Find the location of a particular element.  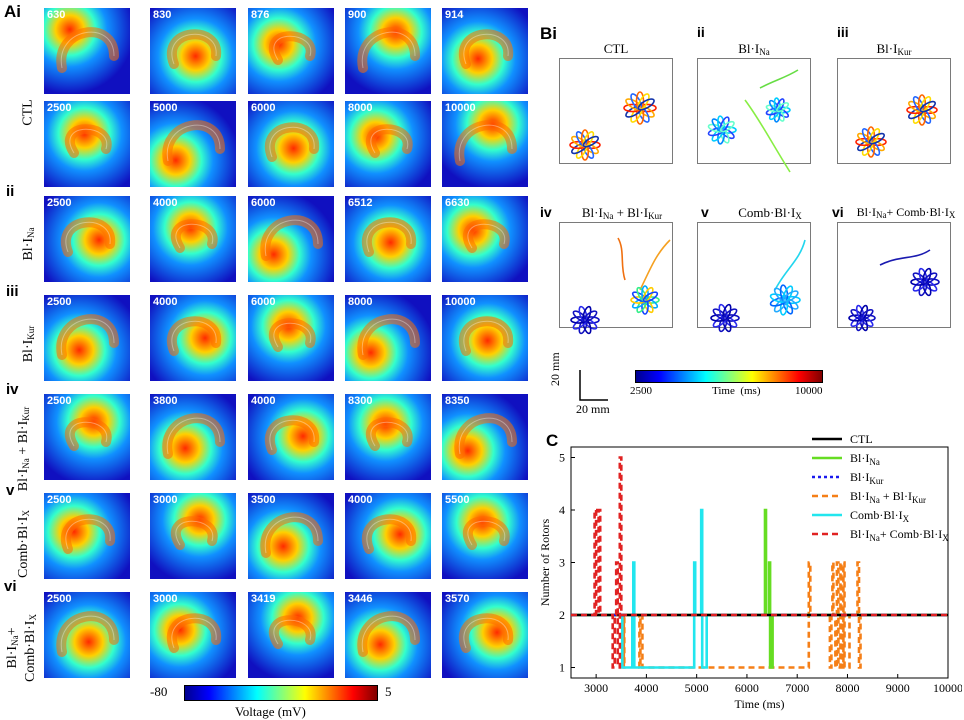

traj-box-bl-ina is located at coordinates (754, 111).